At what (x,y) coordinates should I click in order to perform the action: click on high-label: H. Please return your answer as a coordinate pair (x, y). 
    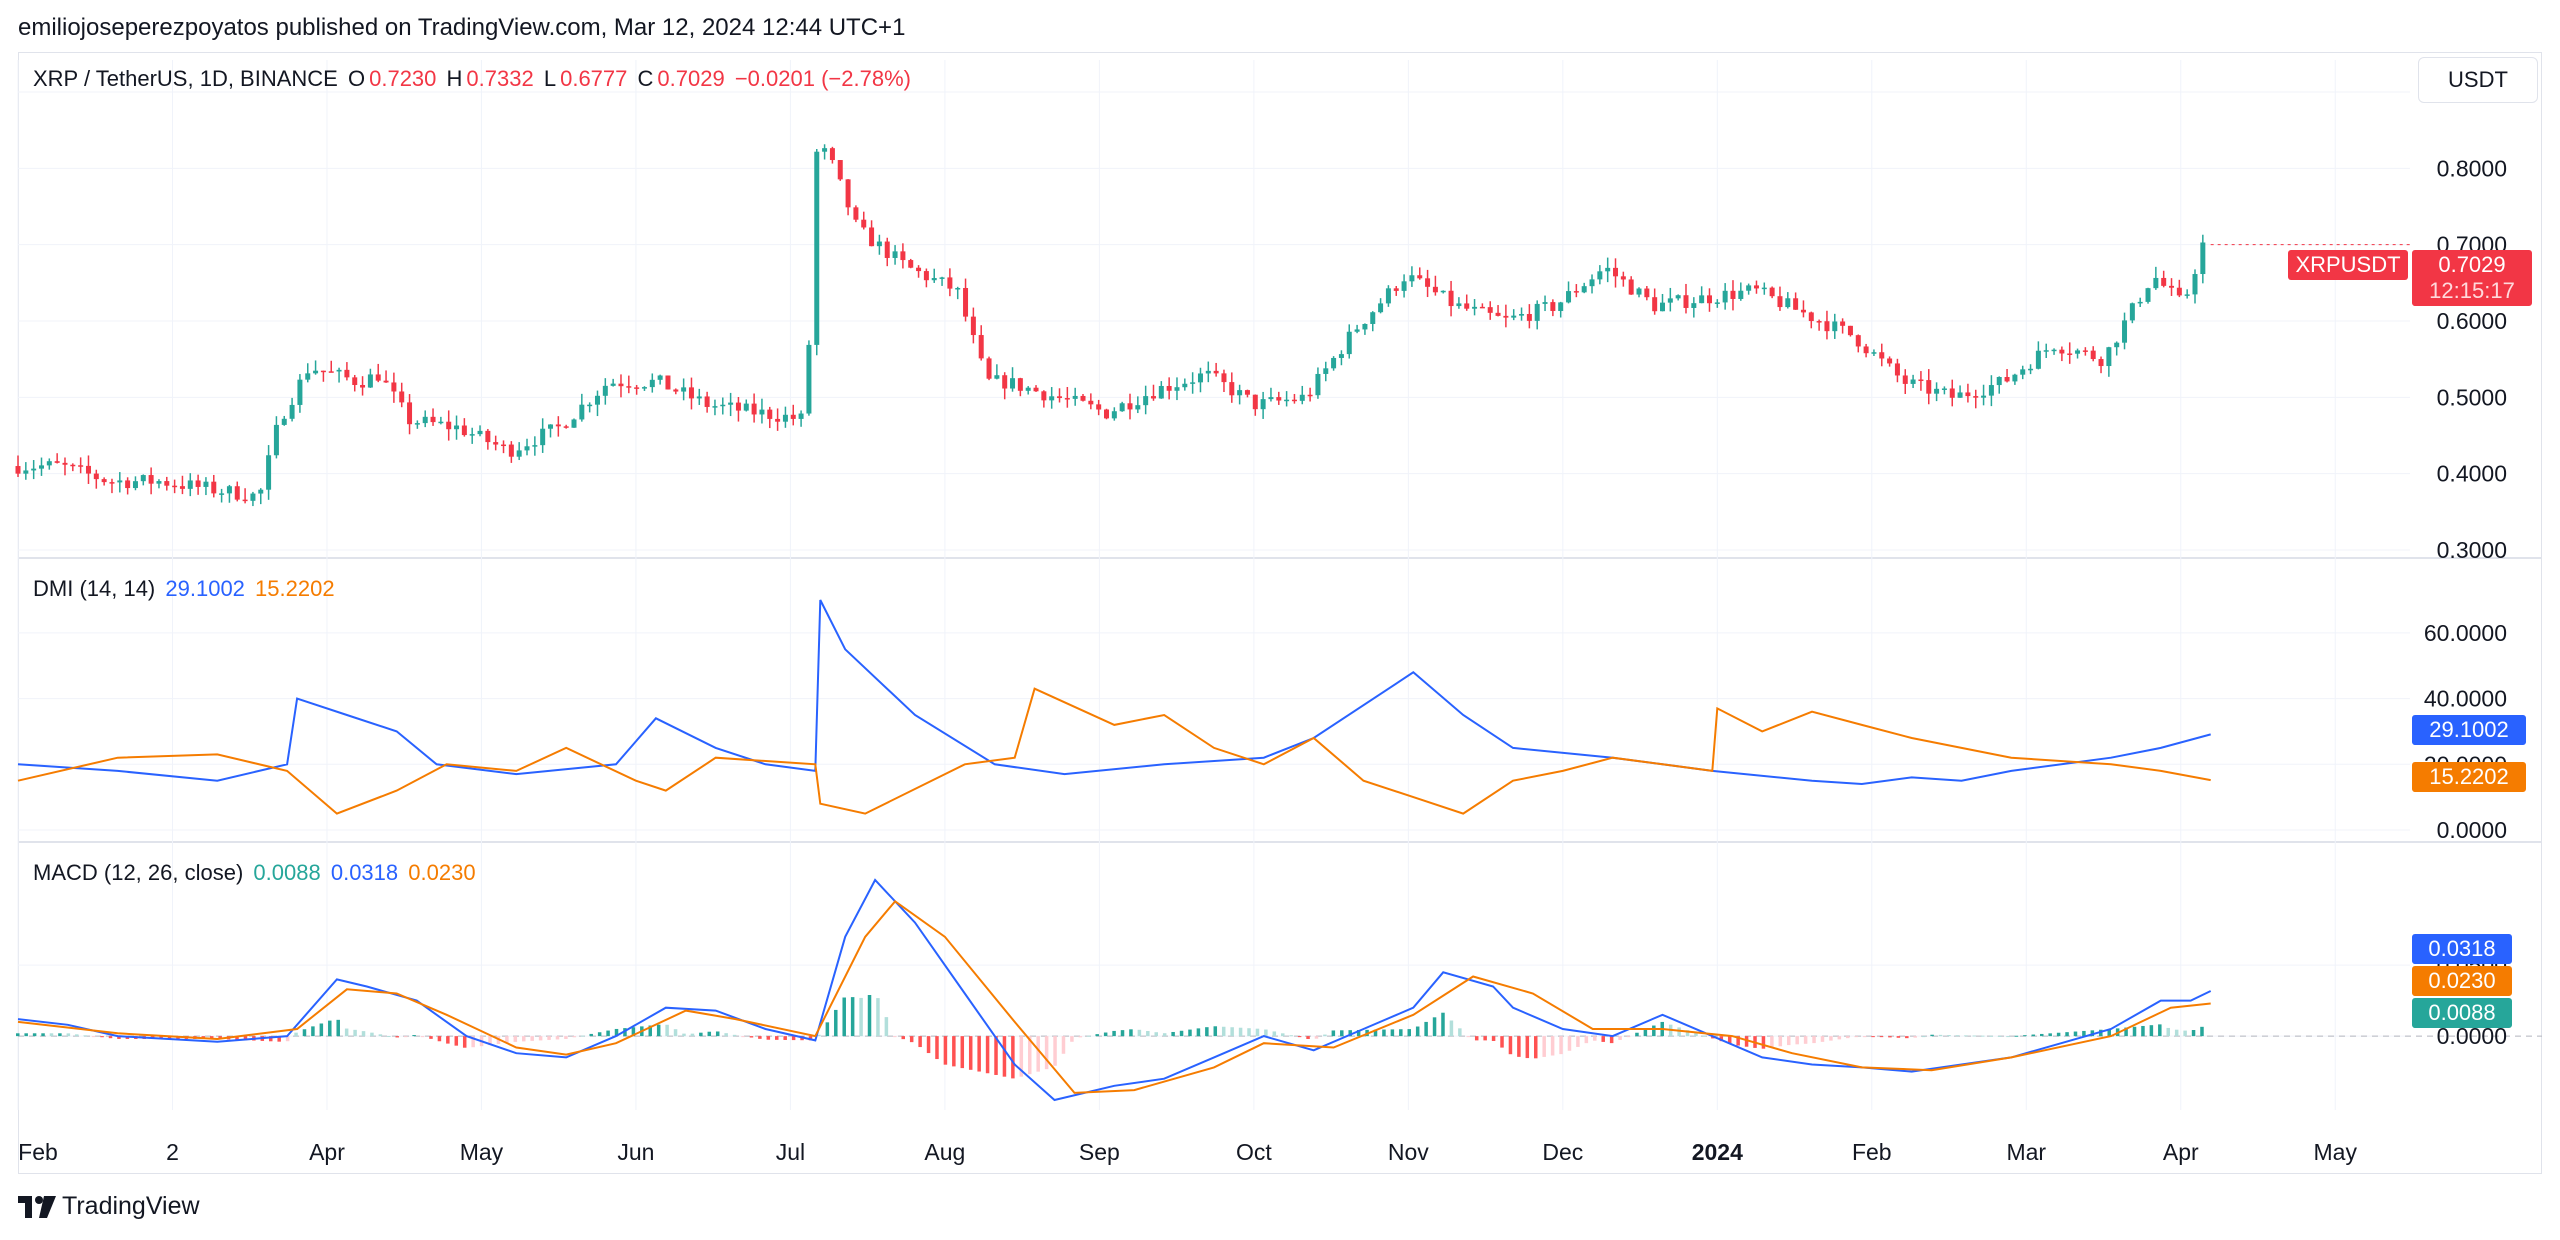
    Looking at the image, I should click on (454, 78).